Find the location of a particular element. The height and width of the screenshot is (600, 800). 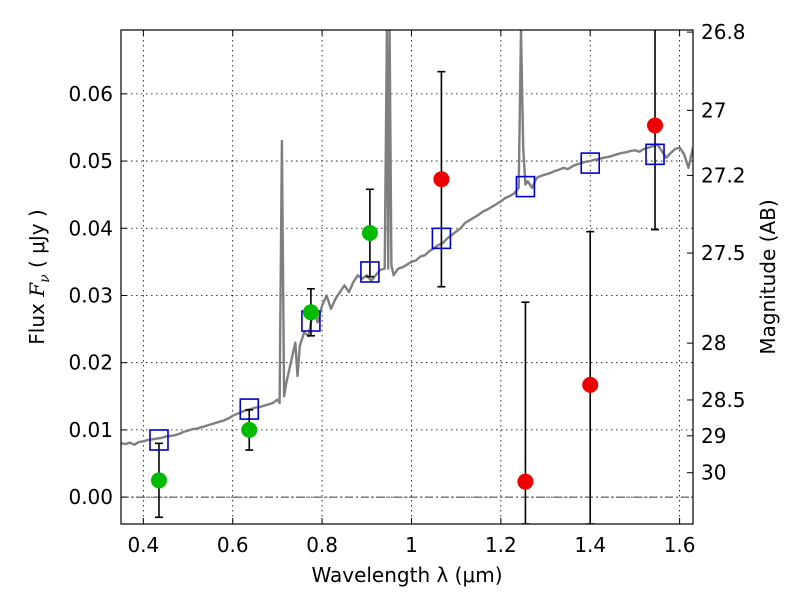

y-tick-label: 0.06 is located at coordinates (90, 94).